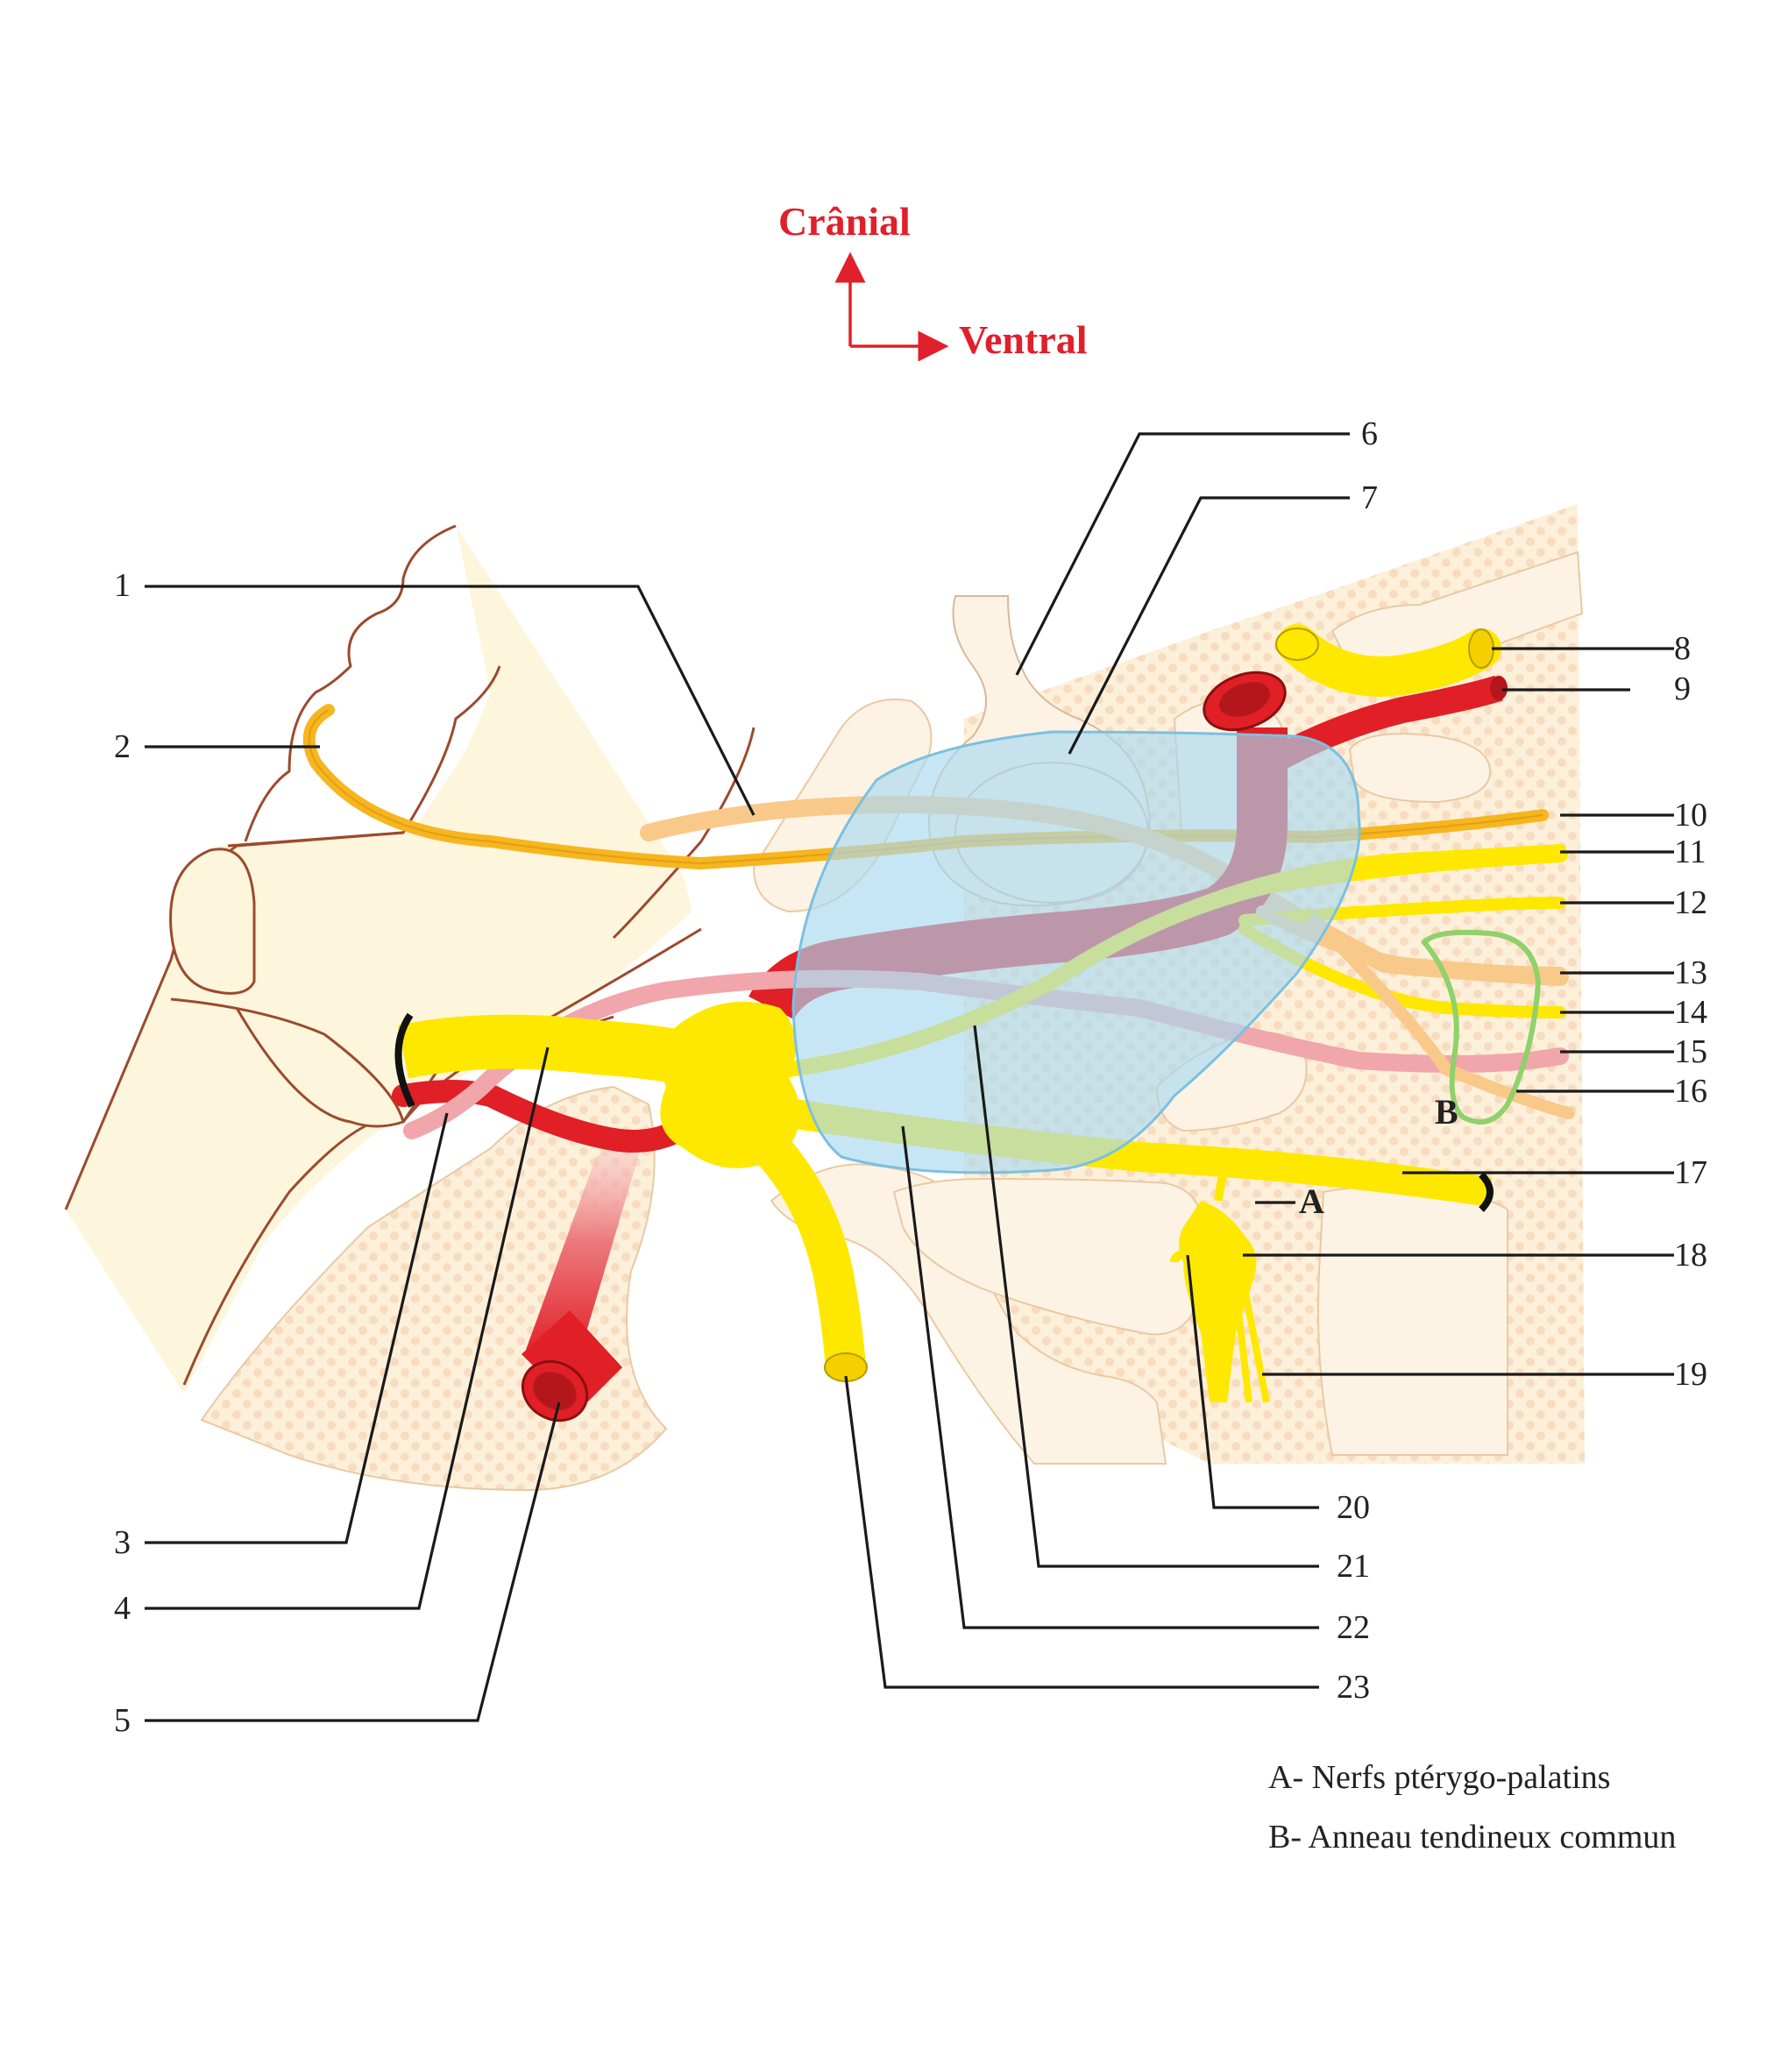 The height and width of the screenshot is (2072, 1781). Describe the element at coordinates (1369, 497) in the screenshot. I see `label-7: 7` at that location.